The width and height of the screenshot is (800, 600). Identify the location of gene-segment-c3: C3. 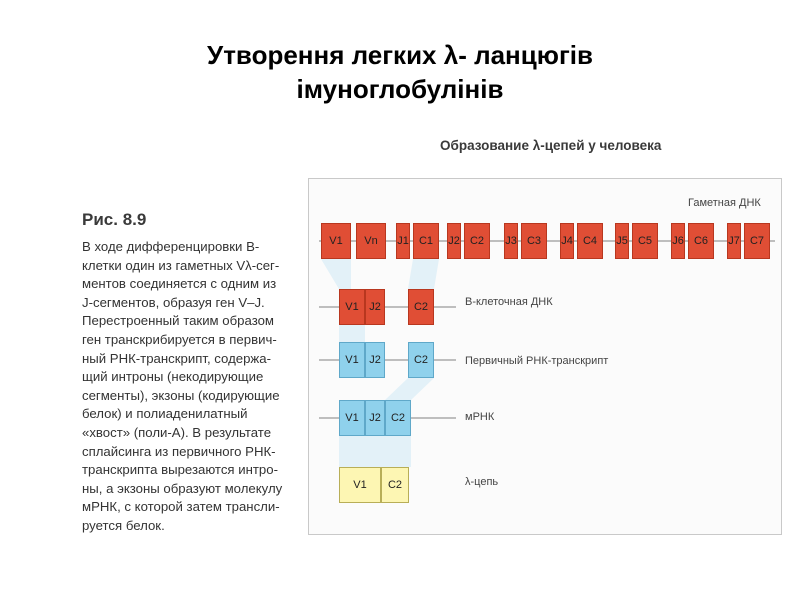
(534, 241).